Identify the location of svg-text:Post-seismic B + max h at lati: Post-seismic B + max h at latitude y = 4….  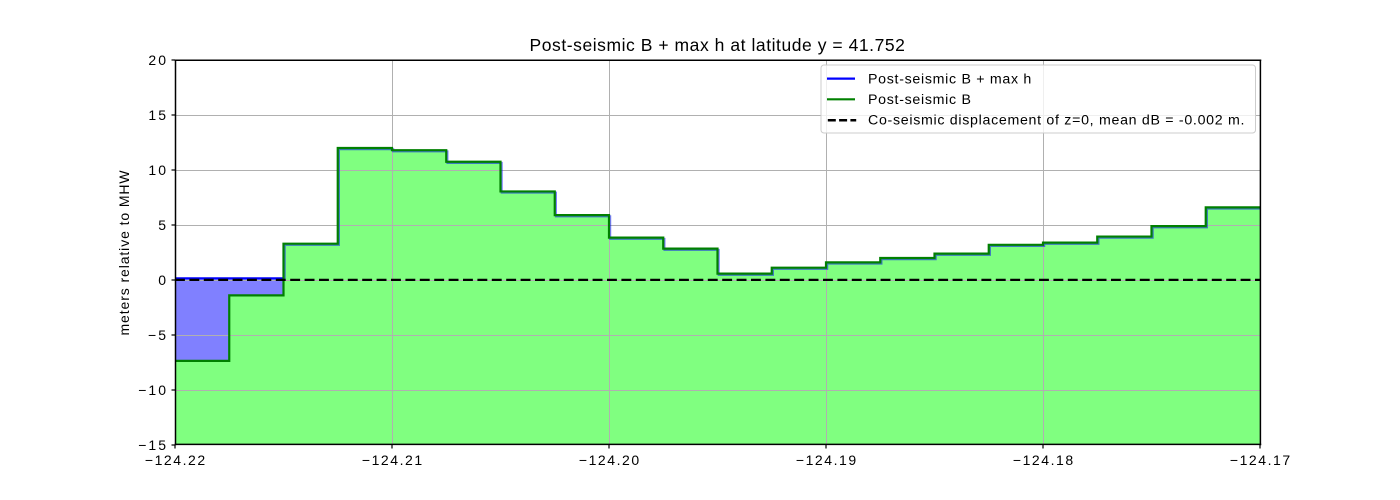
(718, 45).